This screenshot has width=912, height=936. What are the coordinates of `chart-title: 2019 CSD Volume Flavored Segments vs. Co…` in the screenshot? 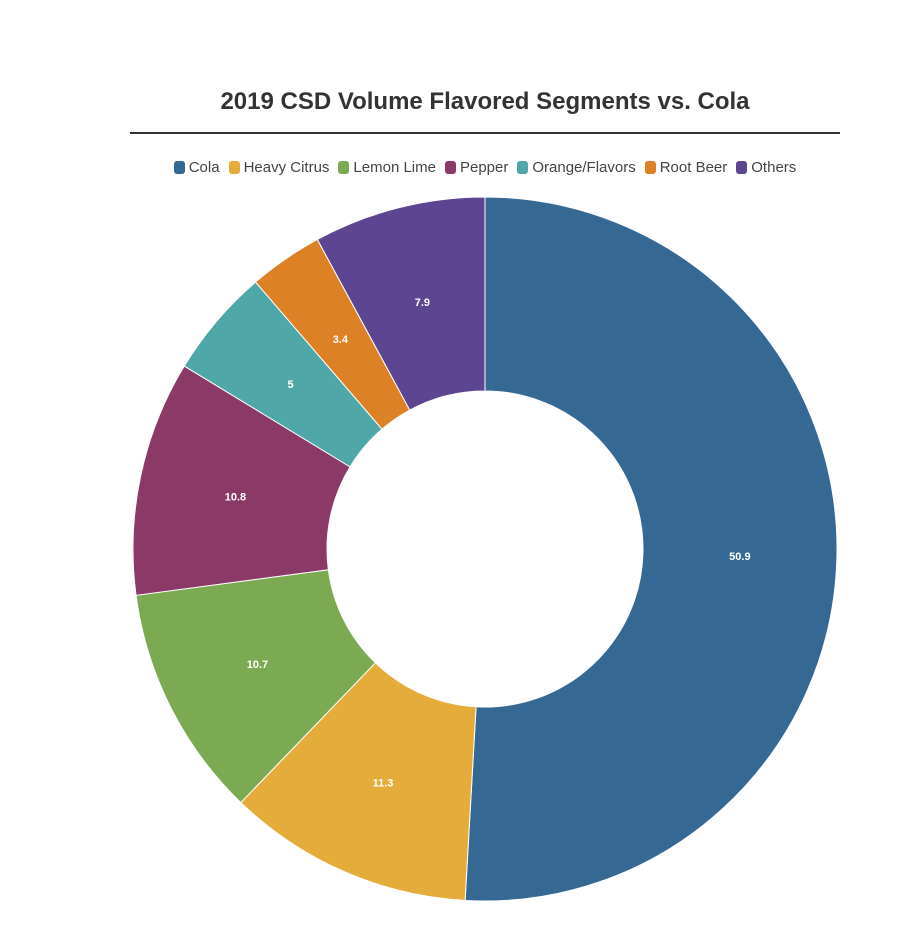 It's located at (485, 101).